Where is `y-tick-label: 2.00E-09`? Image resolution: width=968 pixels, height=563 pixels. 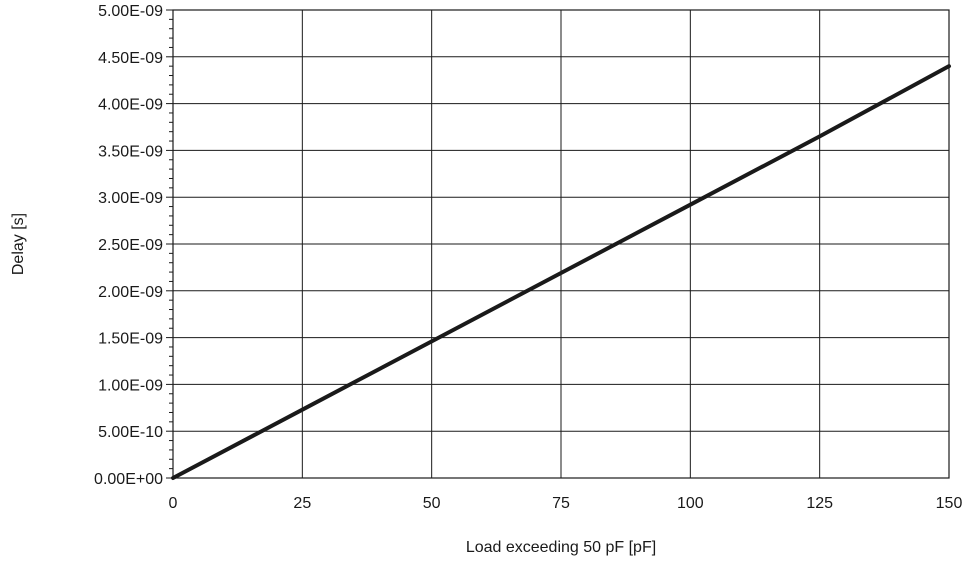 y-tick-label: 2.00E-09 is located at coordinates (130, 292).